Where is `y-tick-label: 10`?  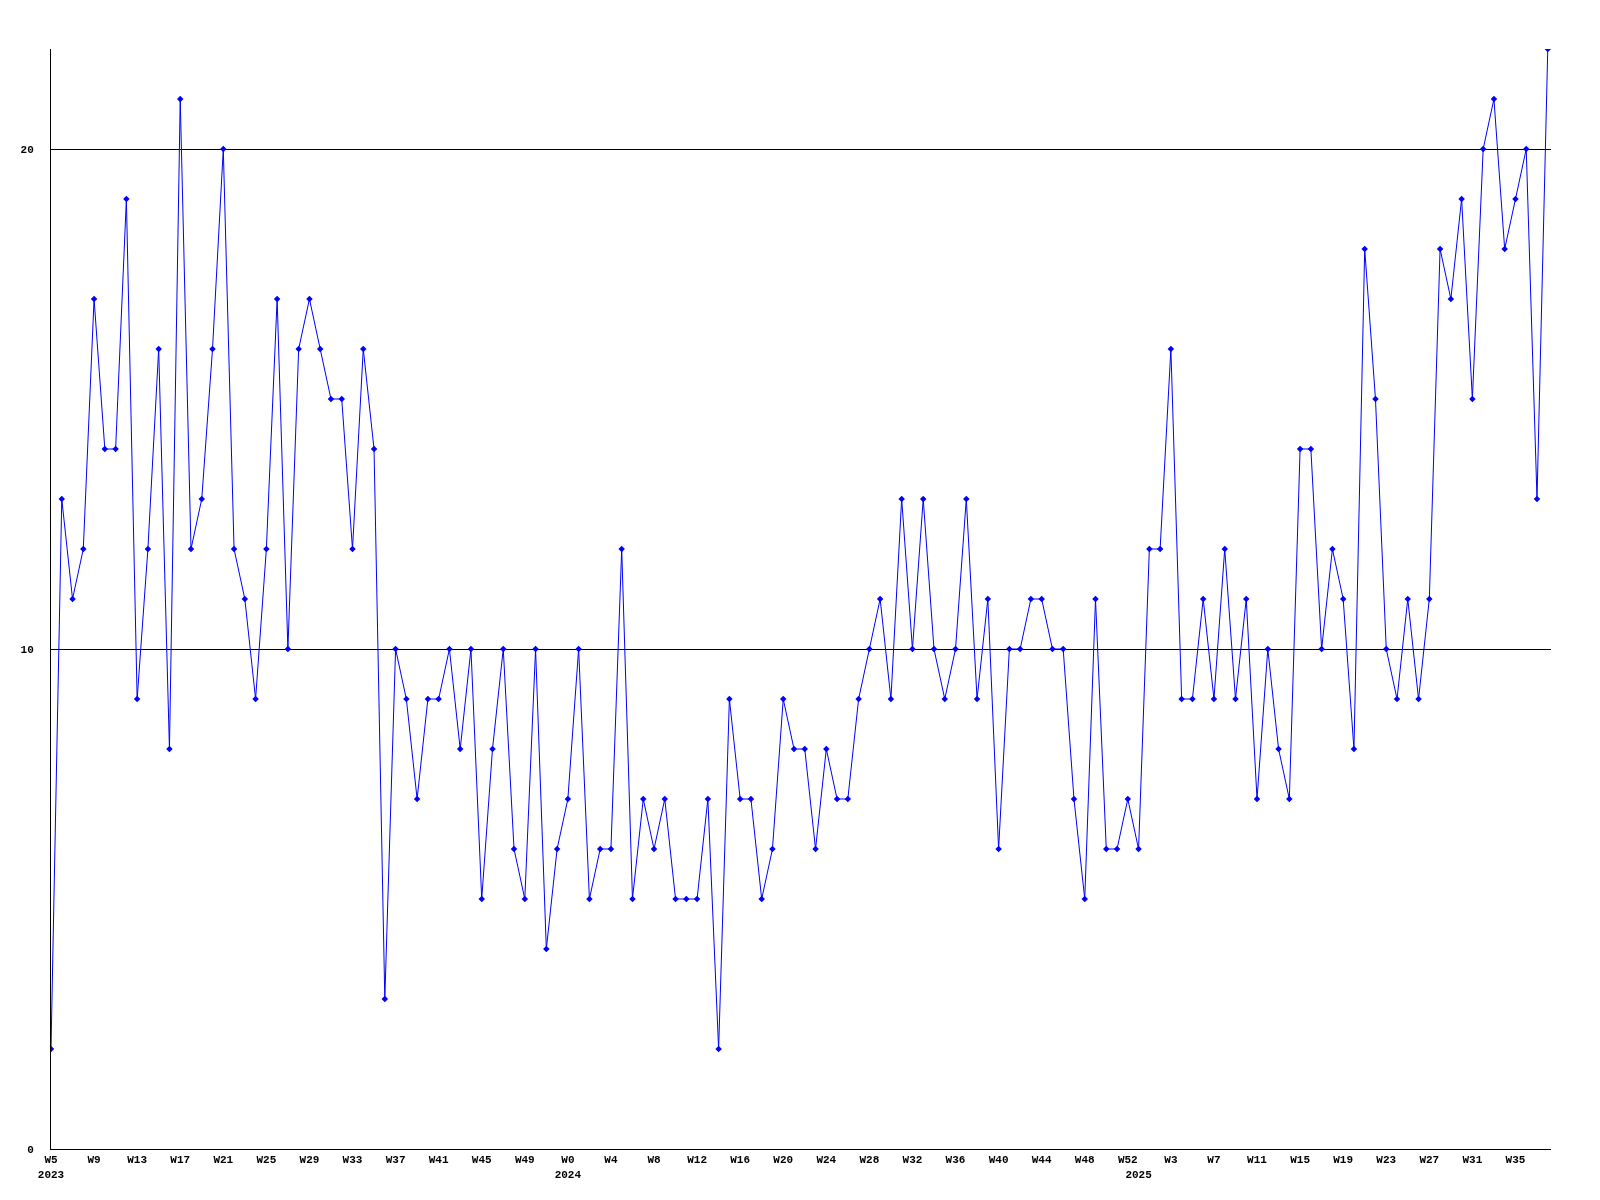
y-tick-label: 10 is located at coordinates (27, 649).